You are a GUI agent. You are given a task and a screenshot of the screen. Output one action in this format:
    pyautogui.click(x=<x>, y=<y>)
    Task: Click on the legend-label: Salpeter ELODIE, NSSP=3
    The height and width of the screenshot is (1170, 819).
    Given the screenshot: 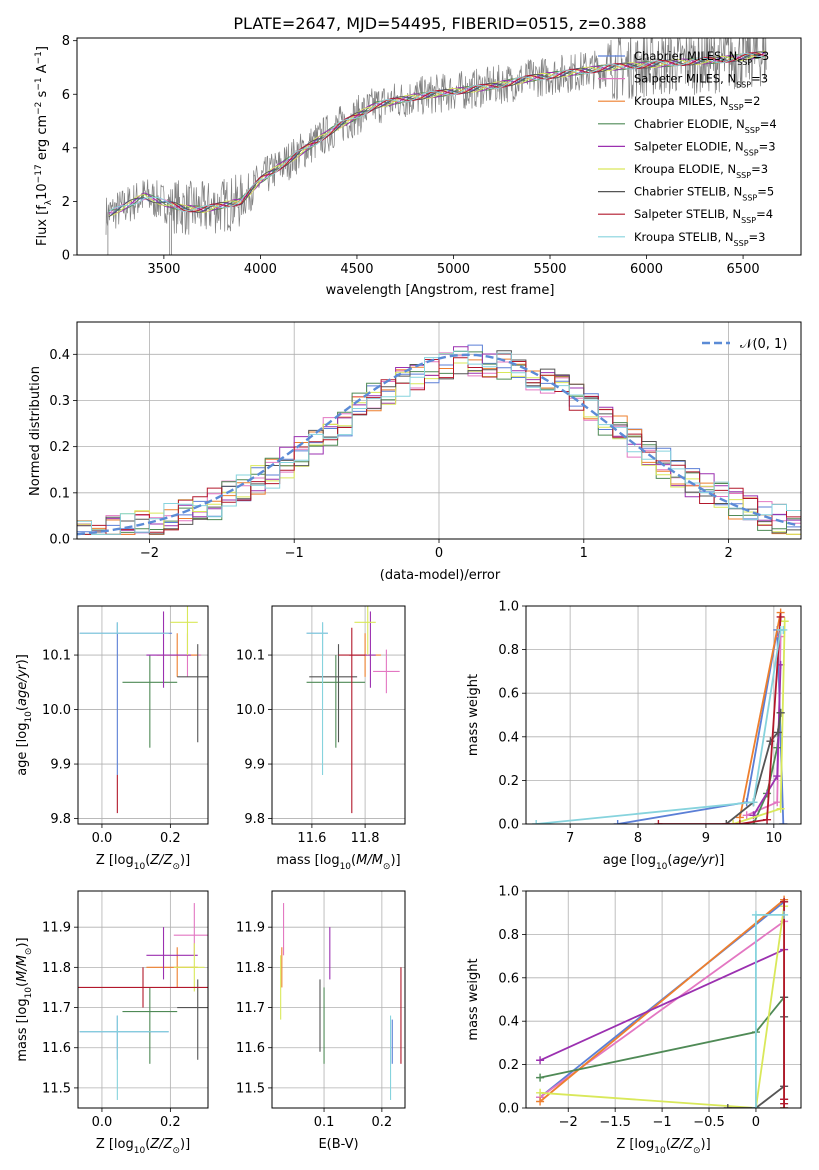 What is the action you would take?
    pyautogui.click(x=705, y=148)
    